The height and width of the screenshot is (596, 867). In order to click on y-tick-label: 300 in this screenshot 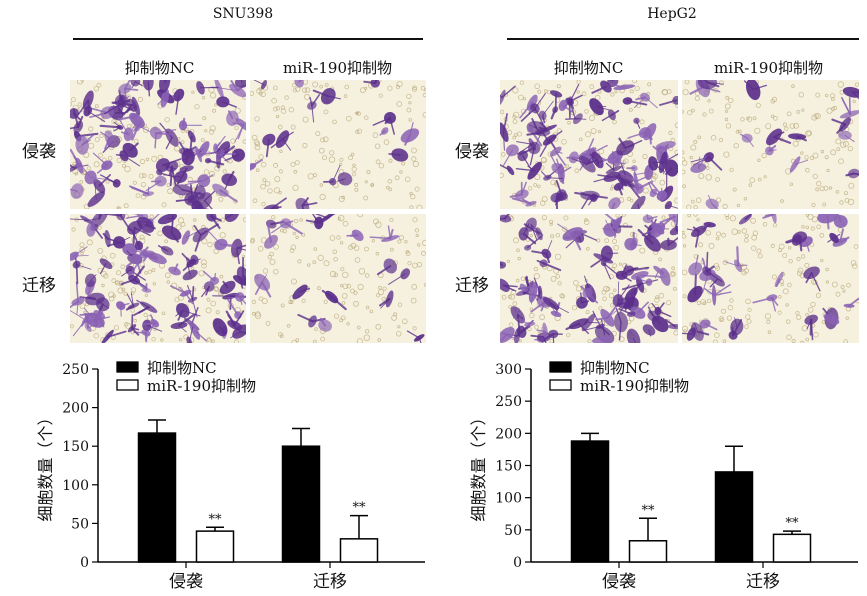, I will do `click(508, 370)`.